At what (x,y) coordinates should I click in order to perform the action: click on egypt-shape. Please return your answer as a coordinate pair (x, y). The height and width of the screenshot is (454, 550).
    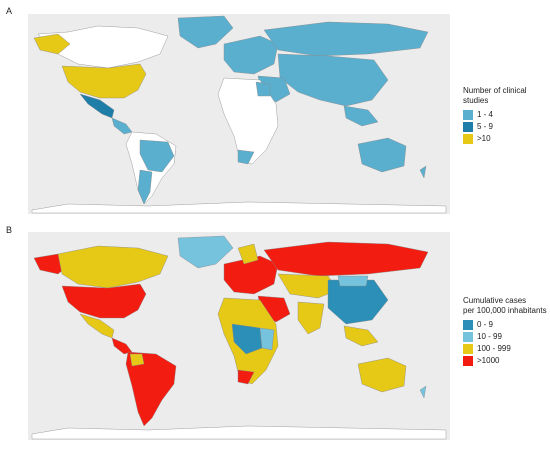
    Looking at the image, I should click on (263, 89).